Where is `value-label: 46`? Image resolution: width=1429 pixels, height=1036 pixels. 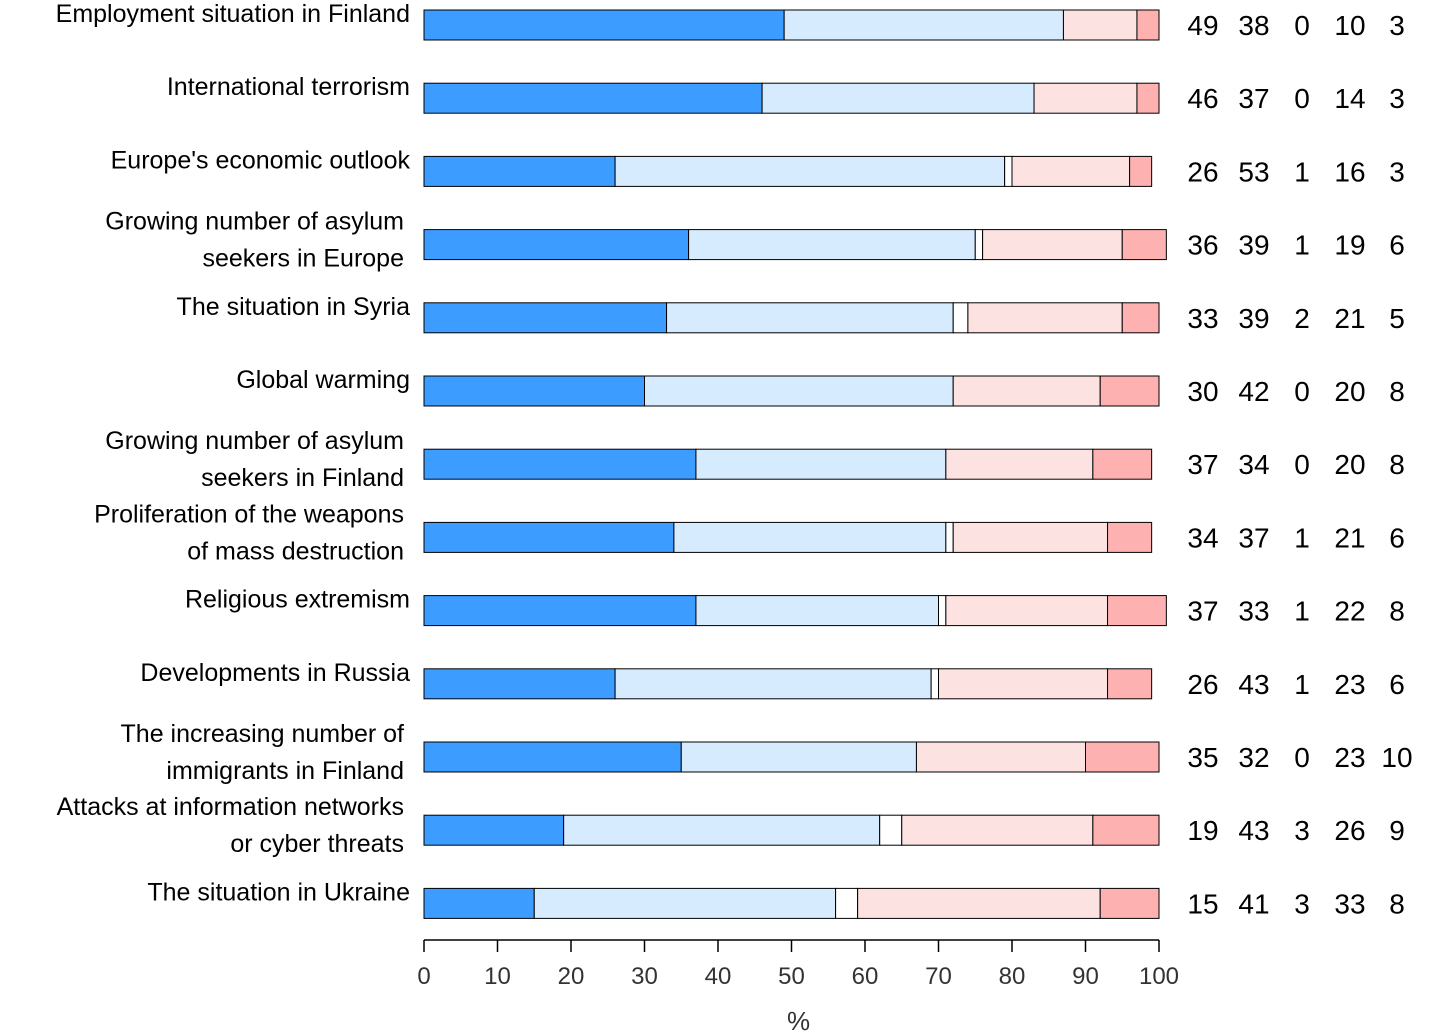 value-label: 46 is located at coordinates (1202, 98).